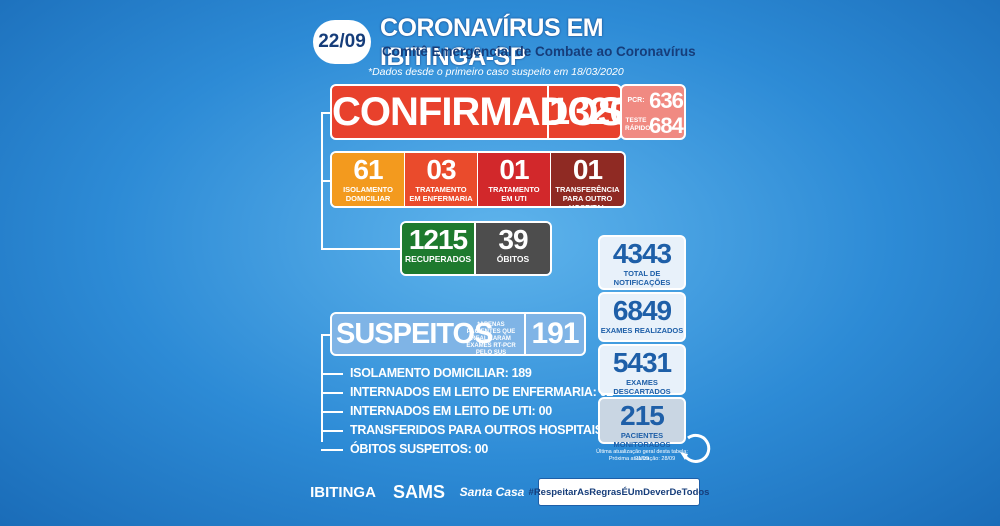 This screenshot has height=526, width=1000. I want to click on test-label: PCR:, so click(636, 100).